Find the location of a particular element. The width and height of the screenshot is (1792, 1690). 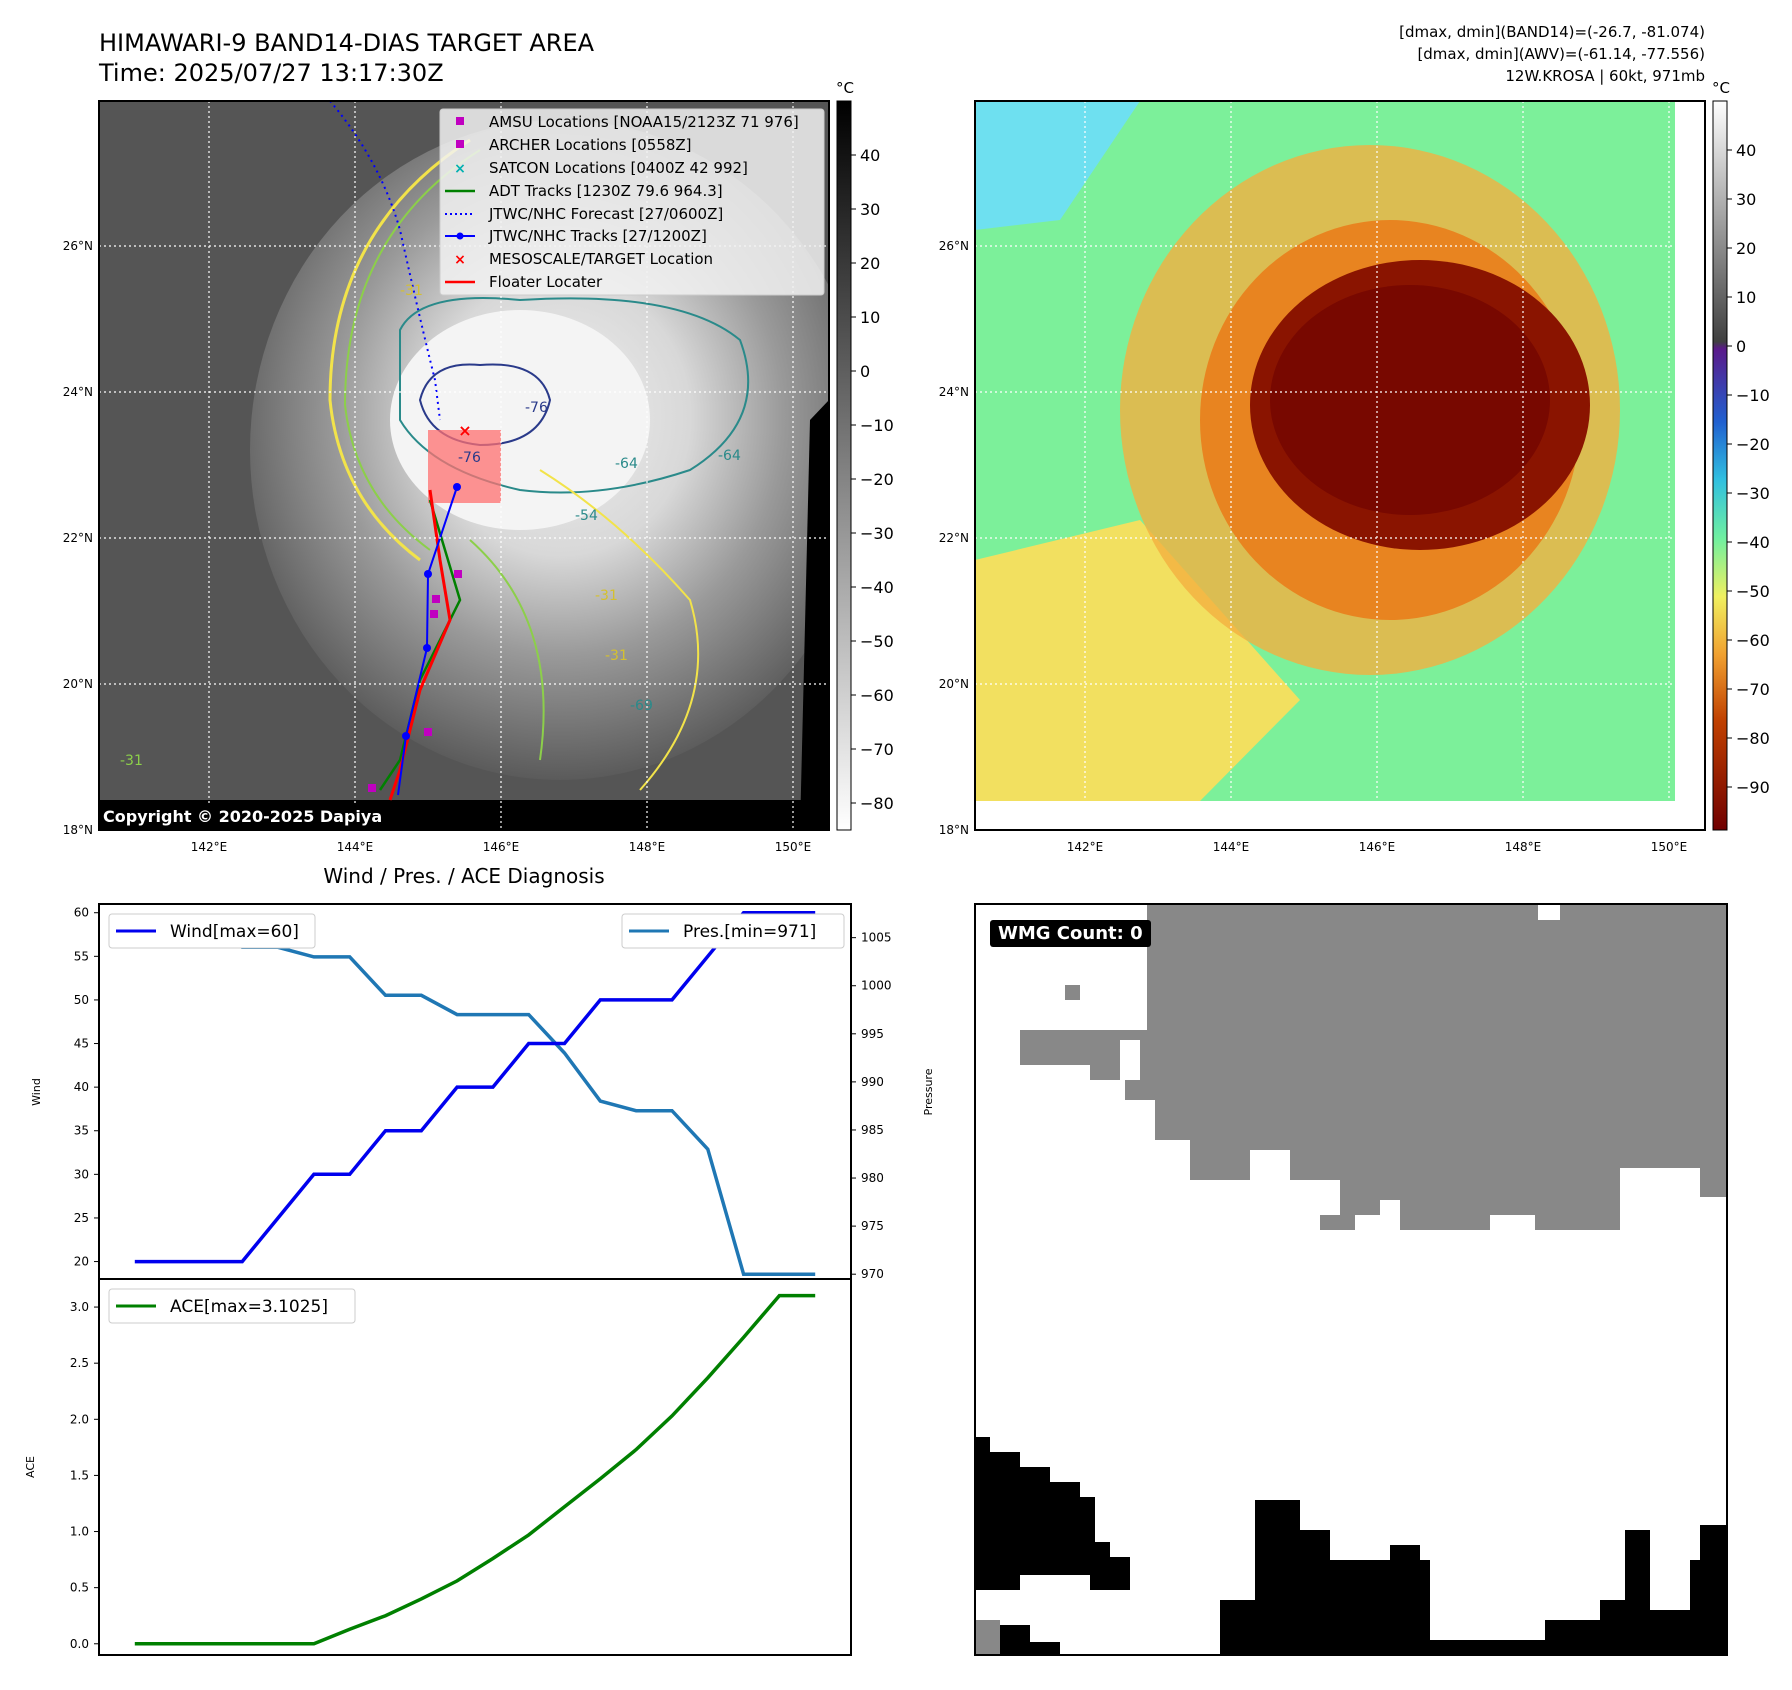

diagnosis-title: Wind / Pres. / ACE Diagnosis is located at coordinates (463, 876).